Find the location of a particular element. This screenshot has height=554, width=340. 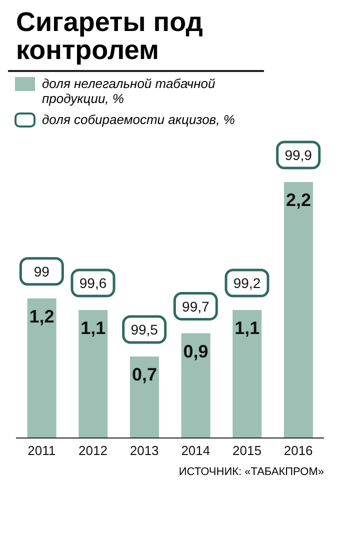

x-tick-label: 2014 is located at coordinates (195, 450).